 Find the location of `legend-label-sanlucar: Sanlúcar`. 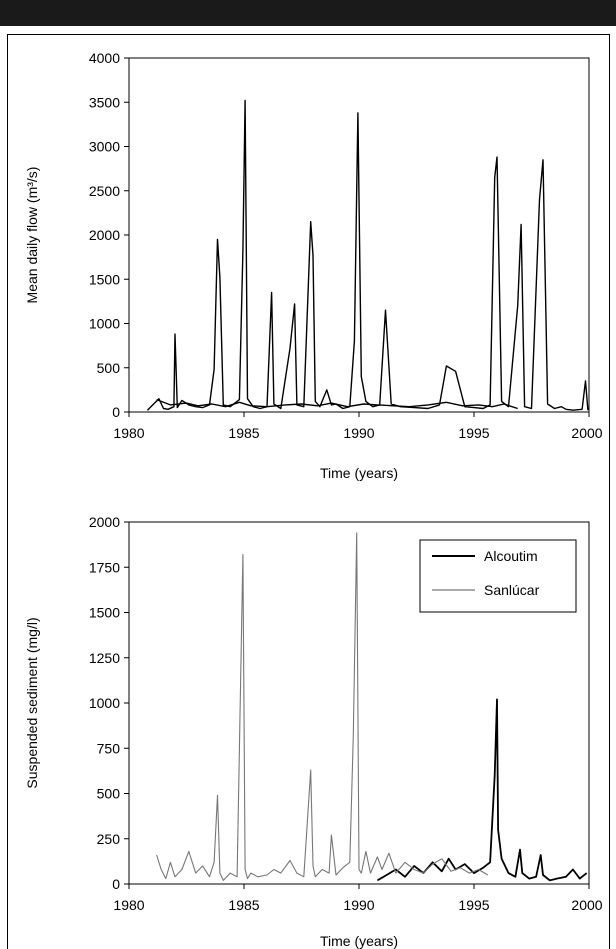

legend-label-sanlucar: Sanlúcar is located at coordinates (512, 590).